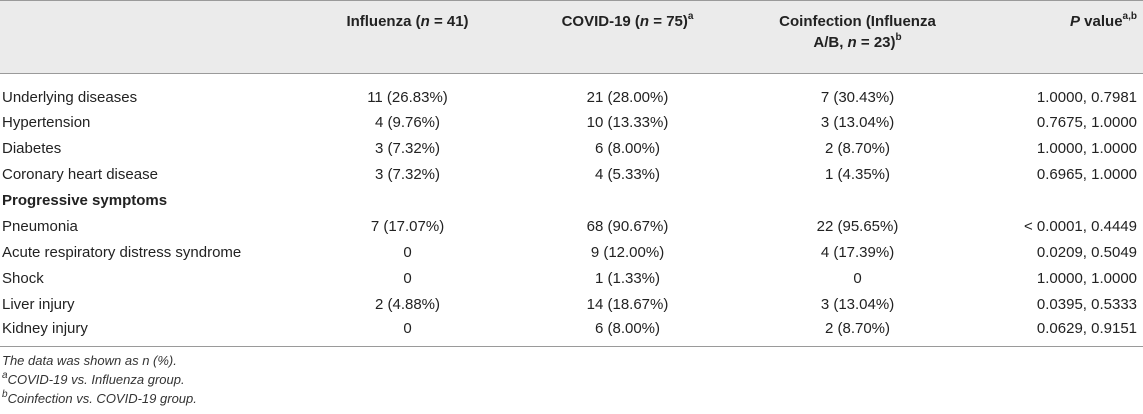  I want to click on header-empty, so click(155, 37).